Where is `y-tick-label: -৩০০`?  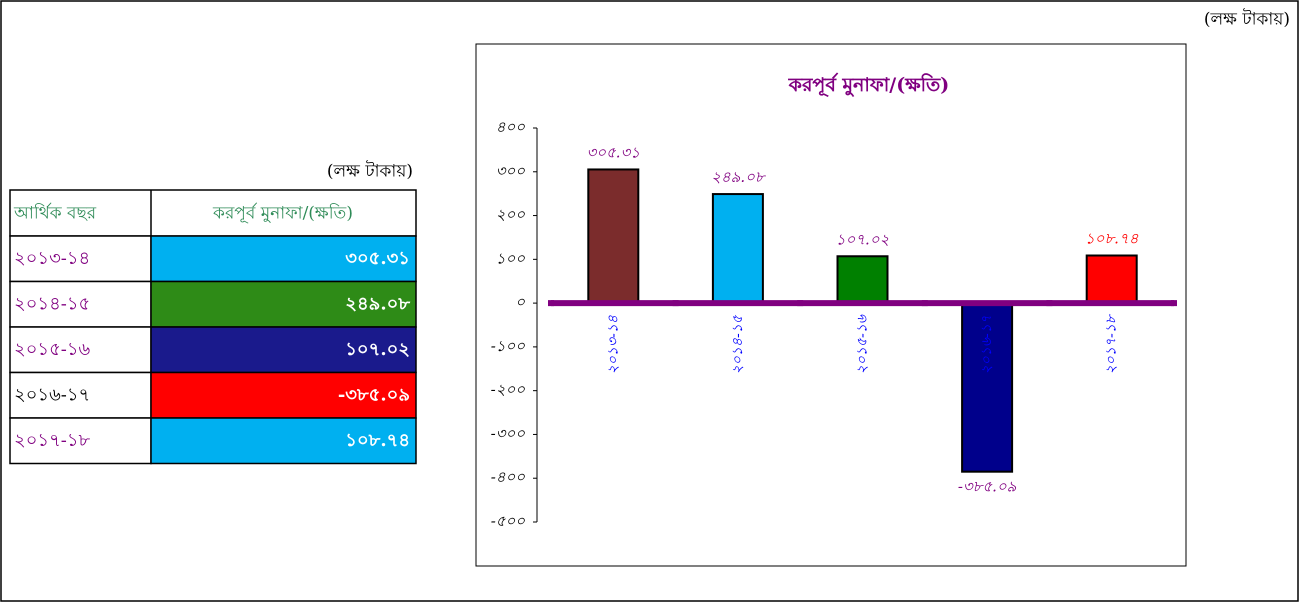
y-tick-label: -৩০০ is located at coordinates (508, 433).